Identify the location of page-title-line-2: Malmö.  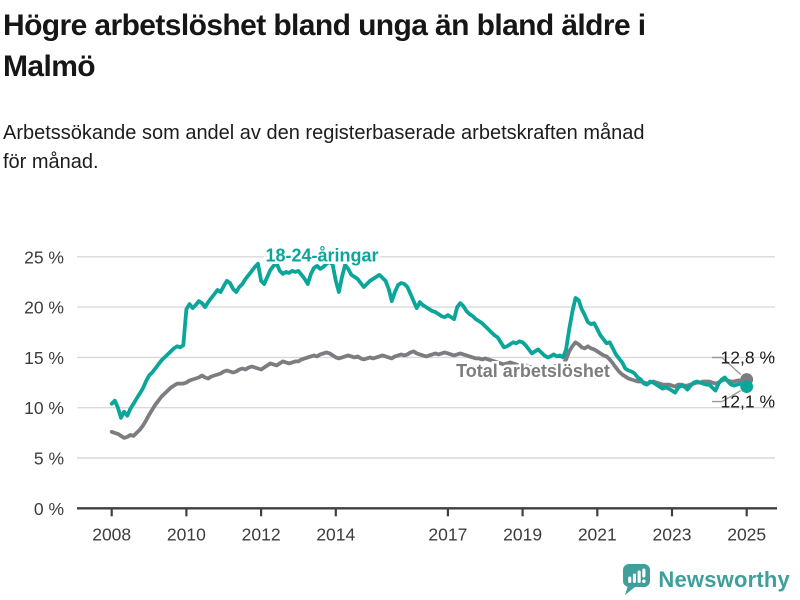
(49, 66).